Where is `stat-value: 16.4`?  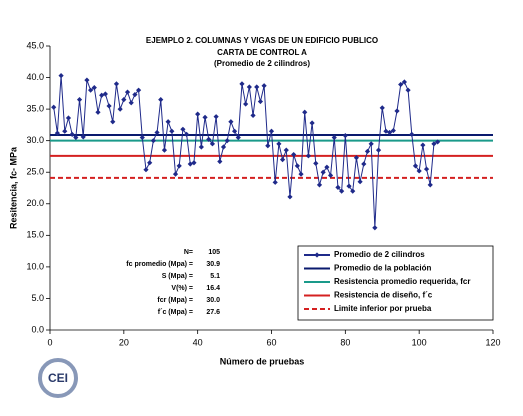 stat-value: 16.4 is located at coordinates (213, 288).